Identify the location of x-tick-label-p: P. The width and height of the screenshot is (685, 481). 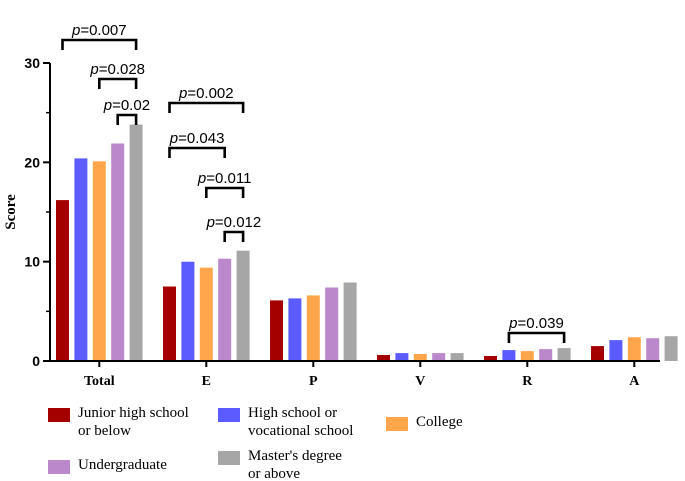
(313, 381).